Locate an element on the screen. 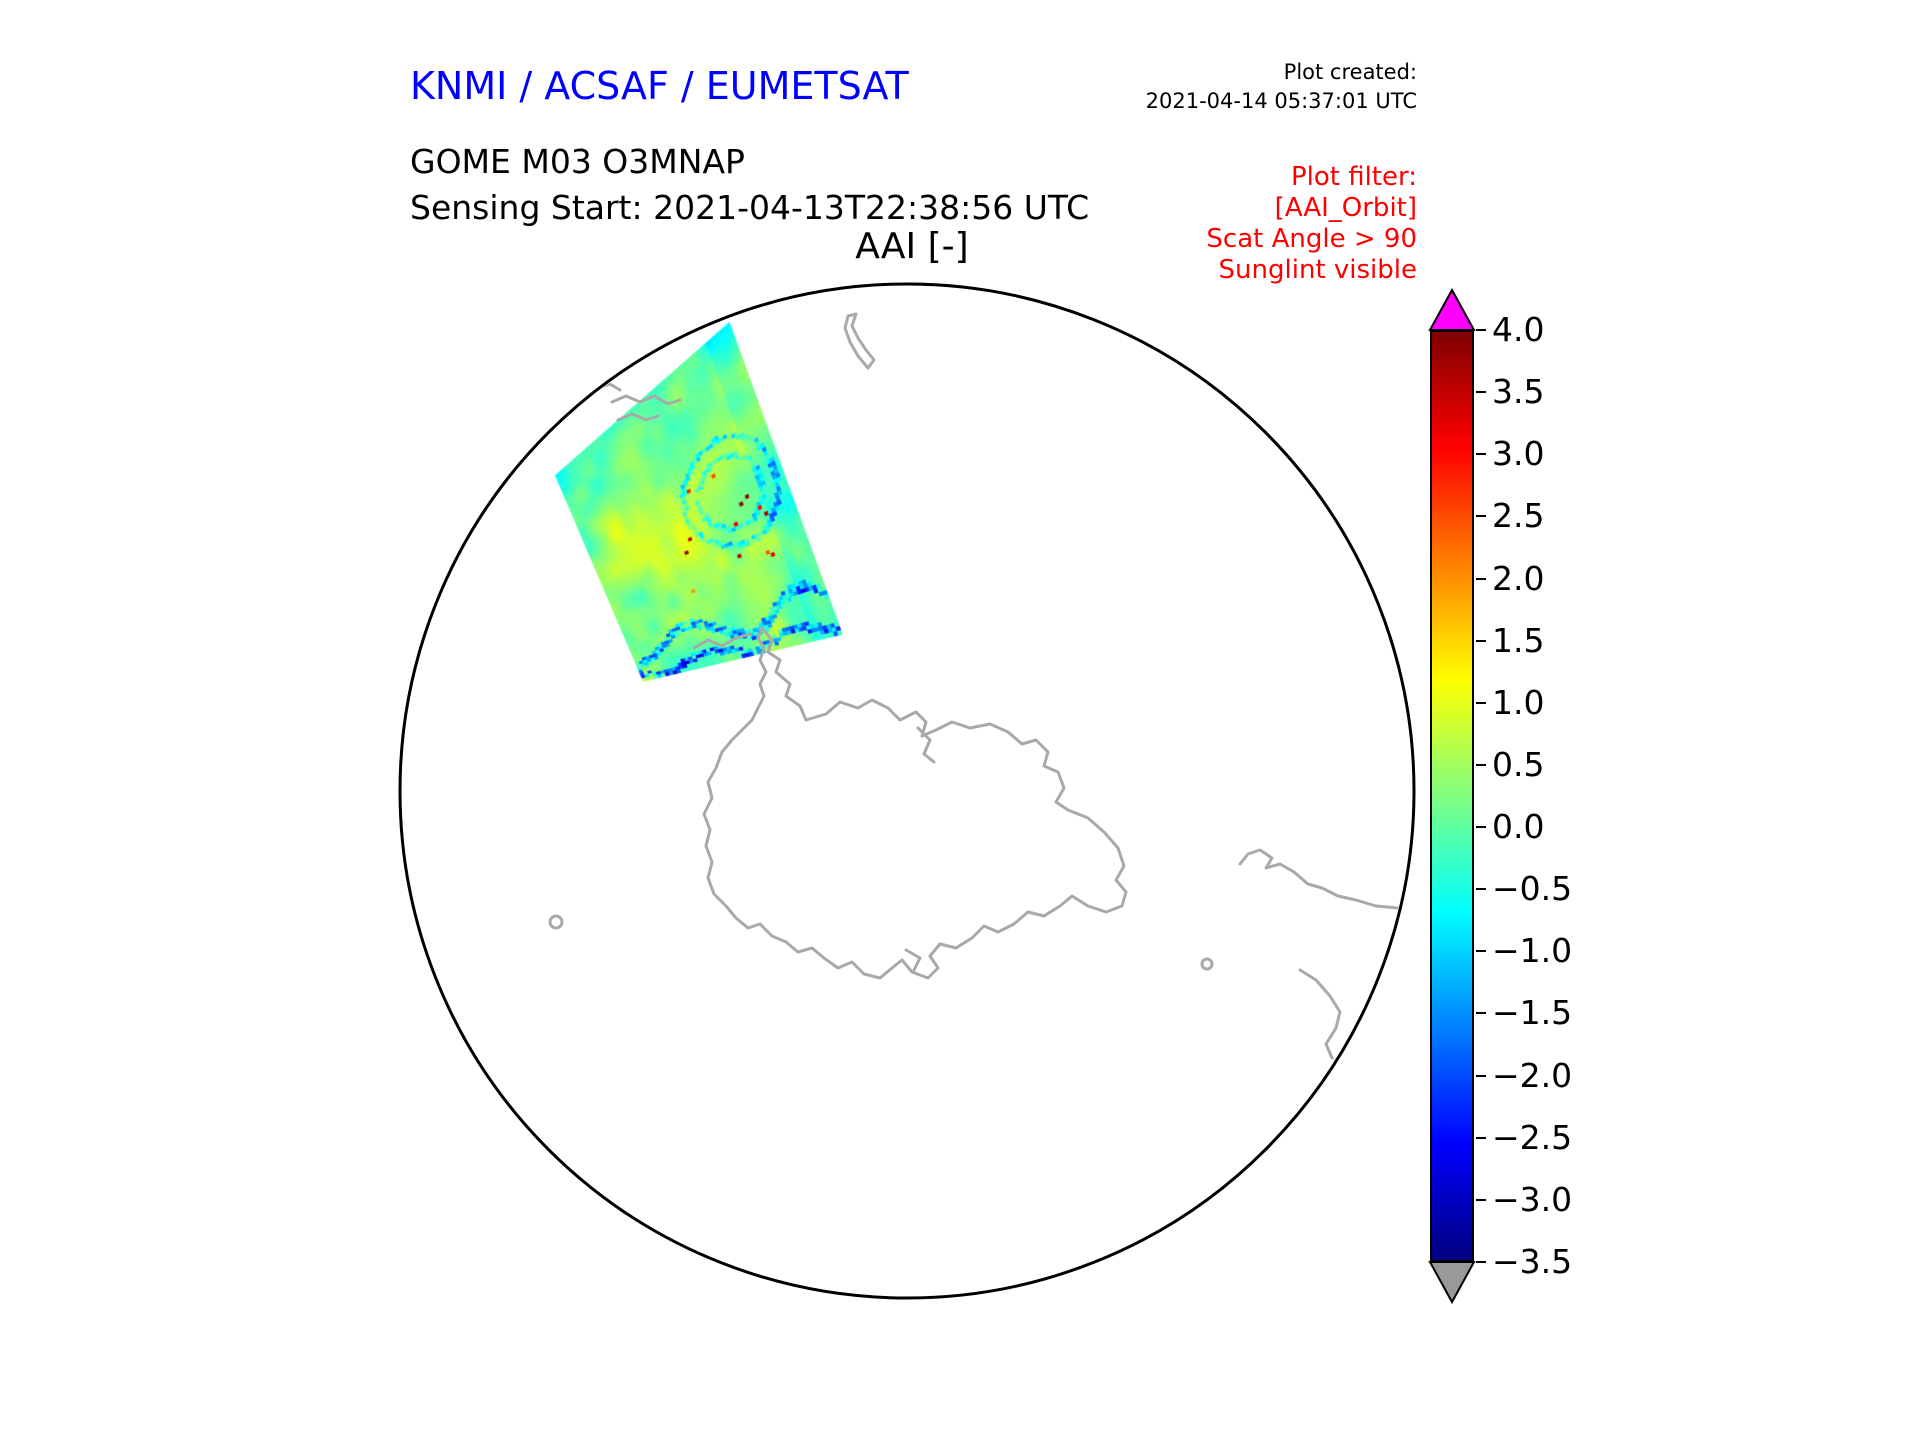 This screenshot has width=1920, height=1440. plot-filter-line: Sunglint visible is located at coordinates (1317, 270).